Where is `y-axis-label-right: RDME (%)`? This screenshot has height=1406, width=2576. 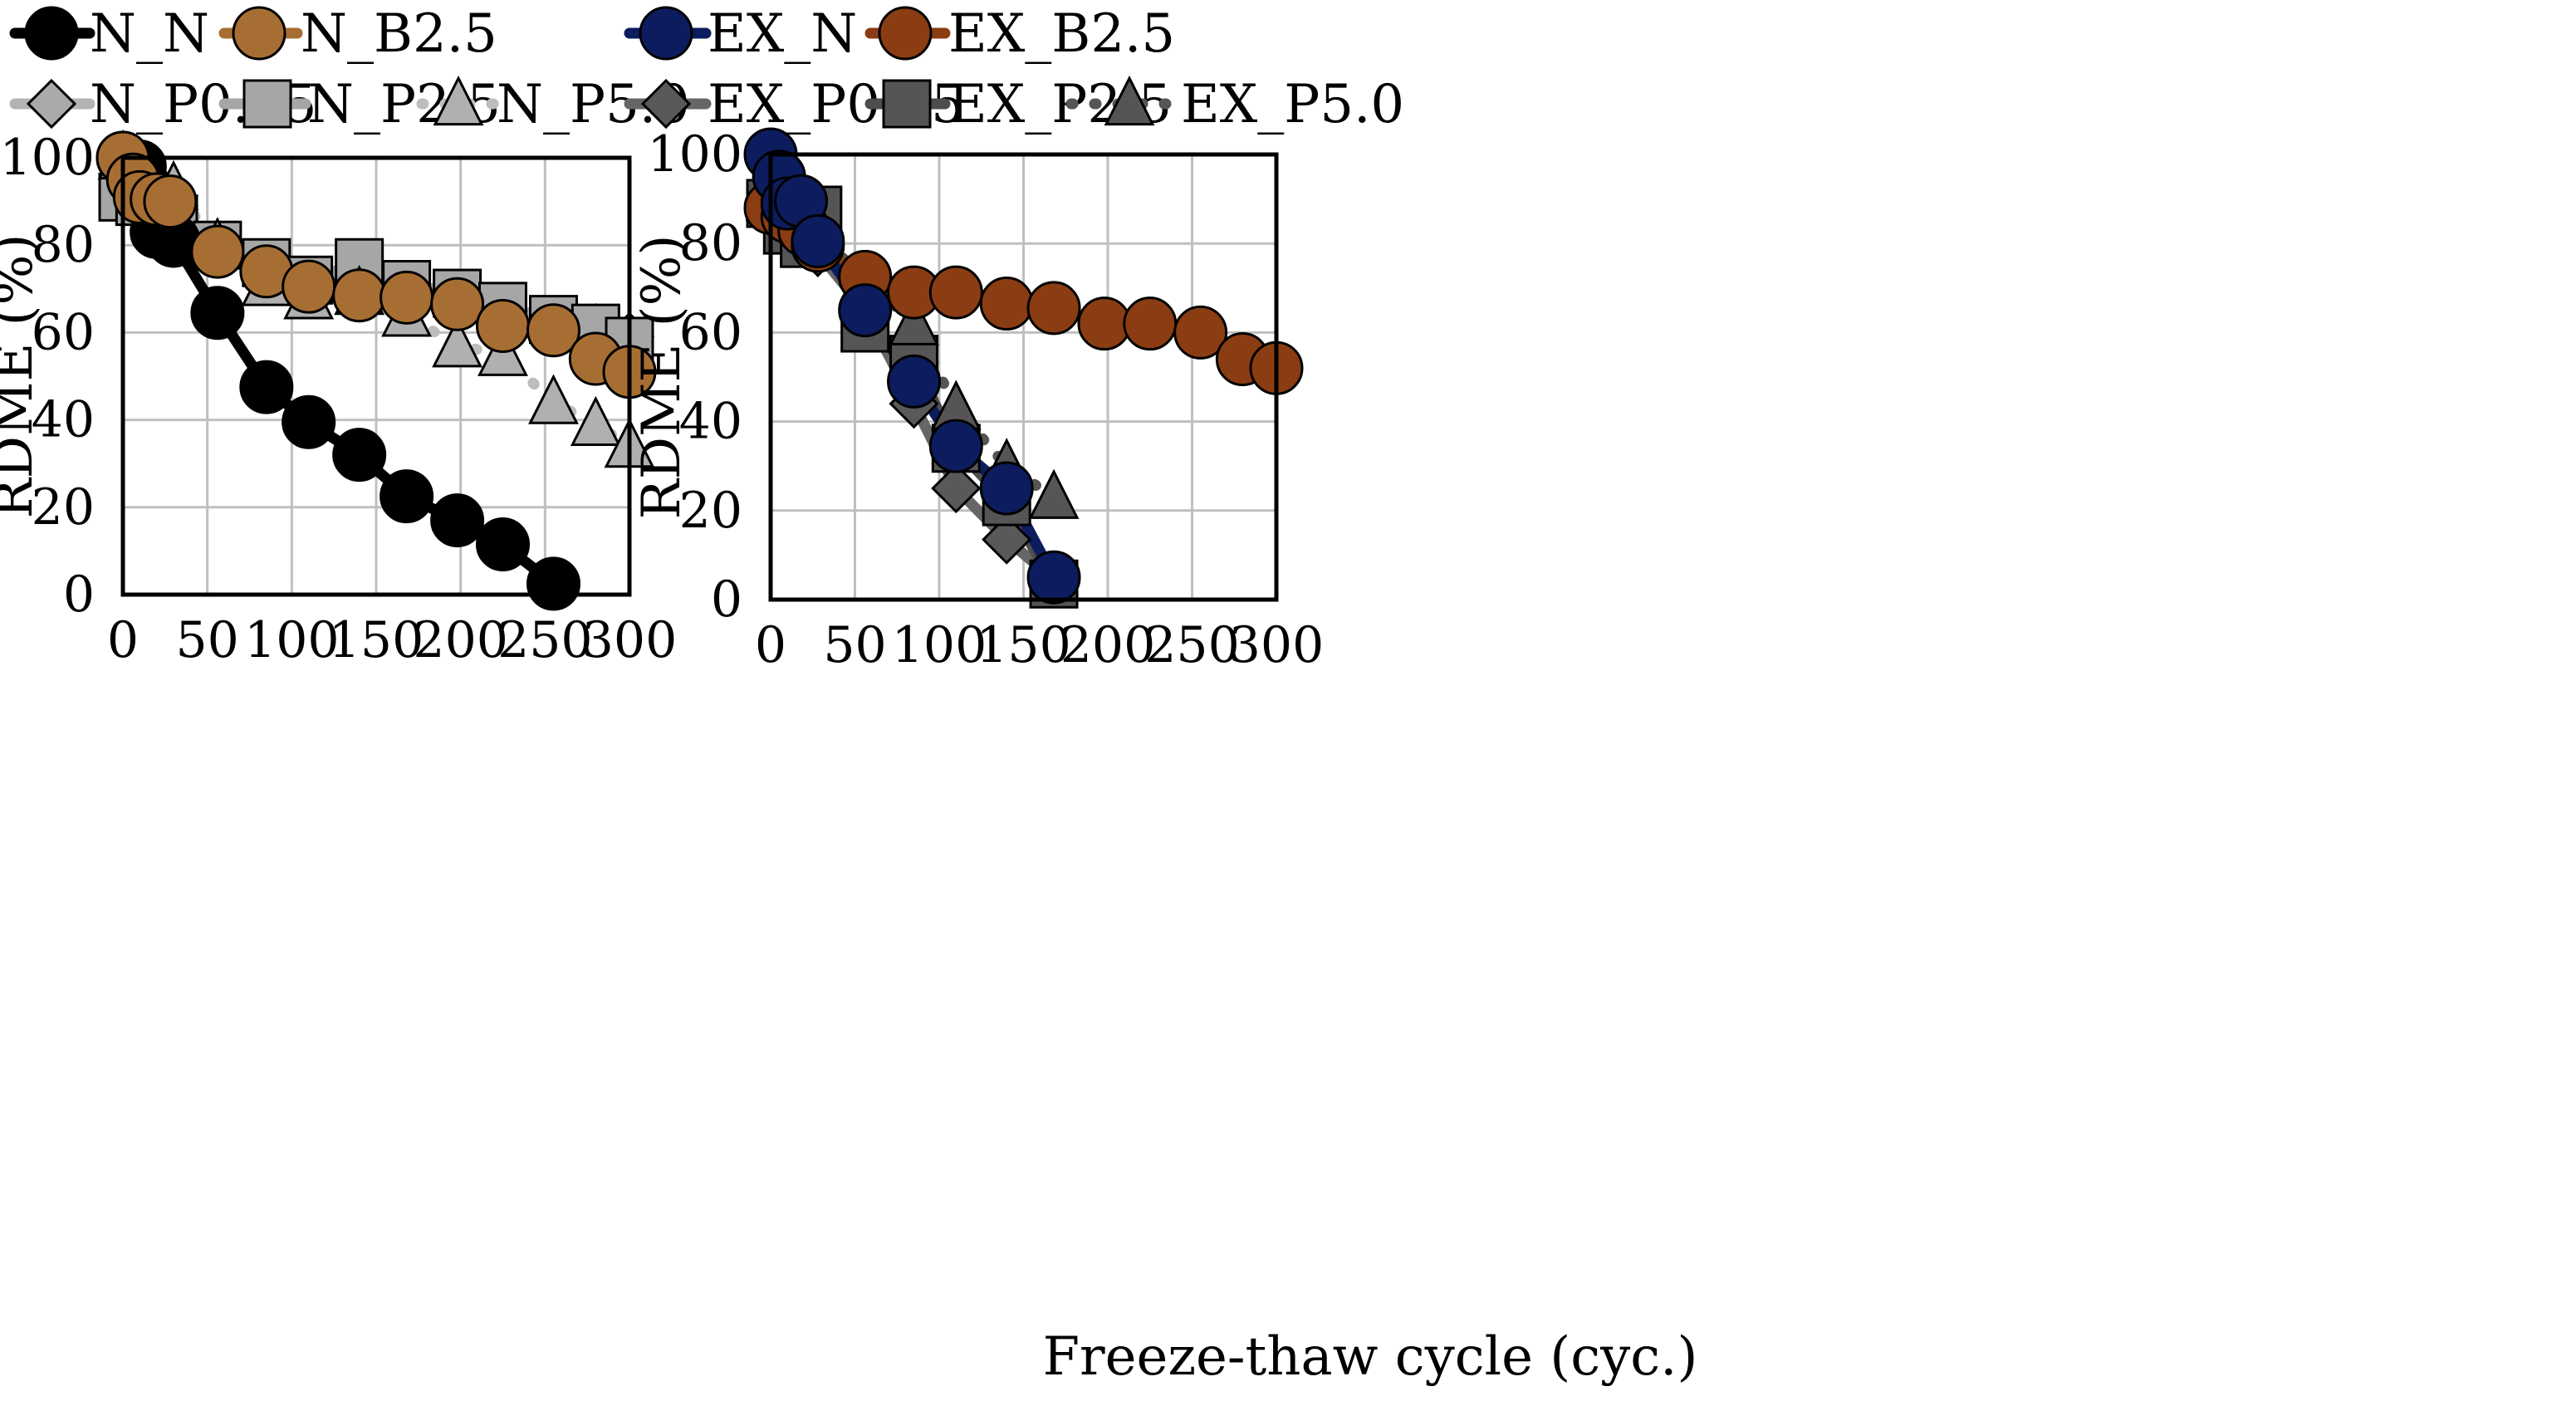
y-axis-label-right: RDME (%) is located at coordinates (662, 377).